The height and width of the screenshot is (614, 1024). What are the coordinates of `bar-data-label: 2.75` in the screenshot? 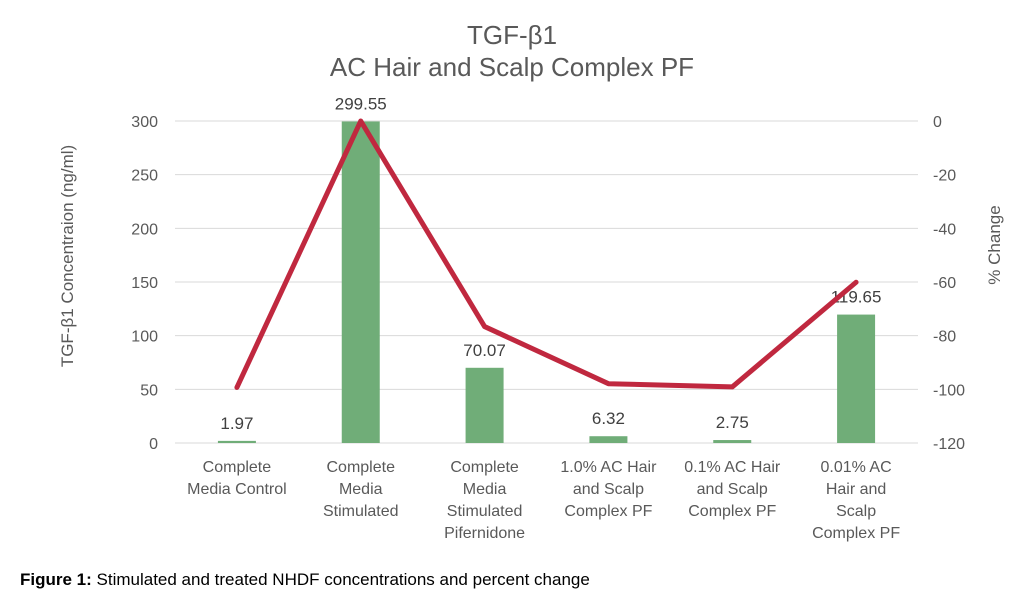 It's located at (732, 422).